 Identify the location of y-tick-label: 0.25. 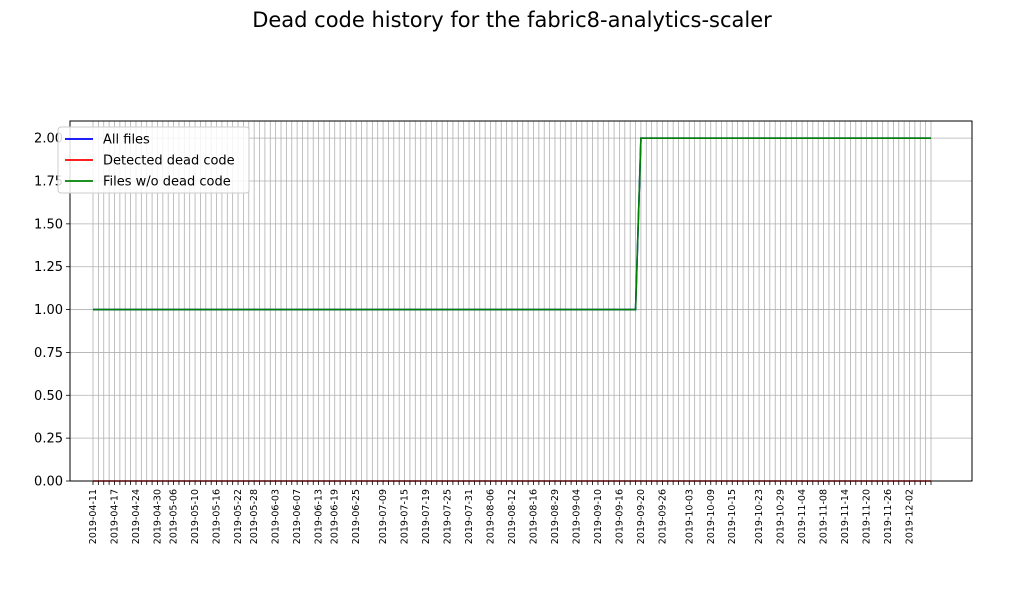
(48, 439).